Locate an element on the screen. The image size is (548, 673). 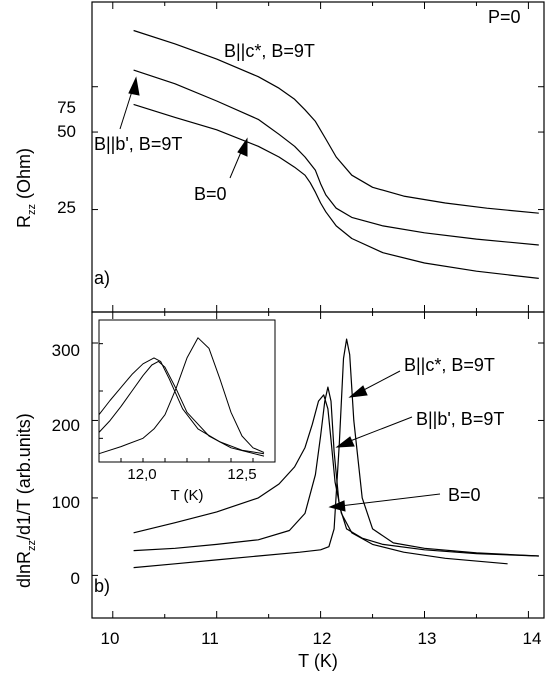
top-ytick-label: 75 is located at coordinates (66, 107).